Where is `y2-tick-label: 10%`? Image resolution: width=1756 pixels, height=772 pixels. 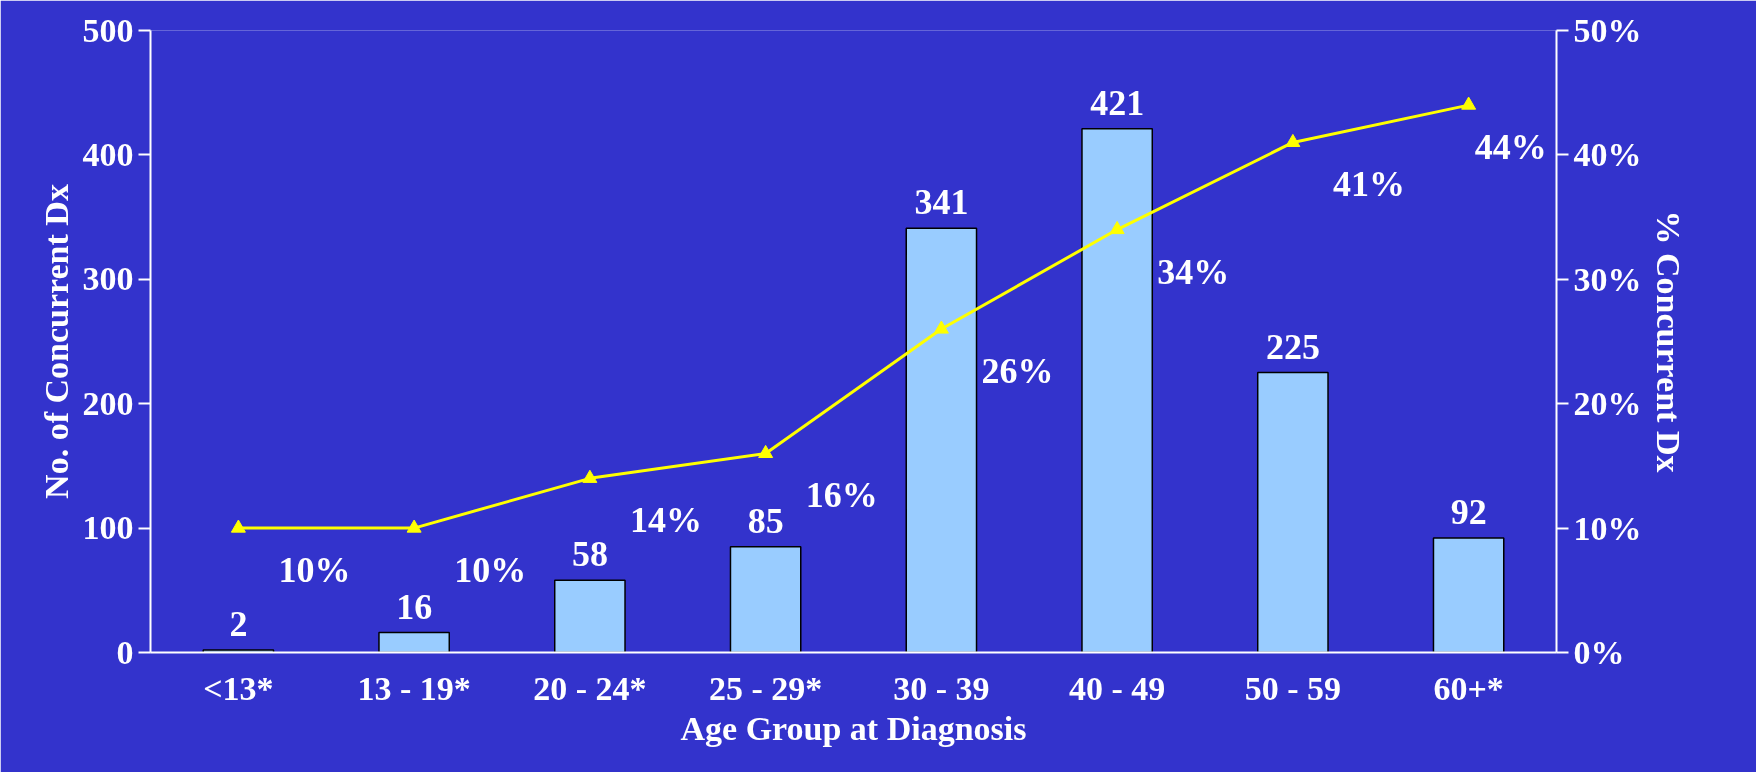
y2-tick-label: 10% is located at coordinates (1607, 528).